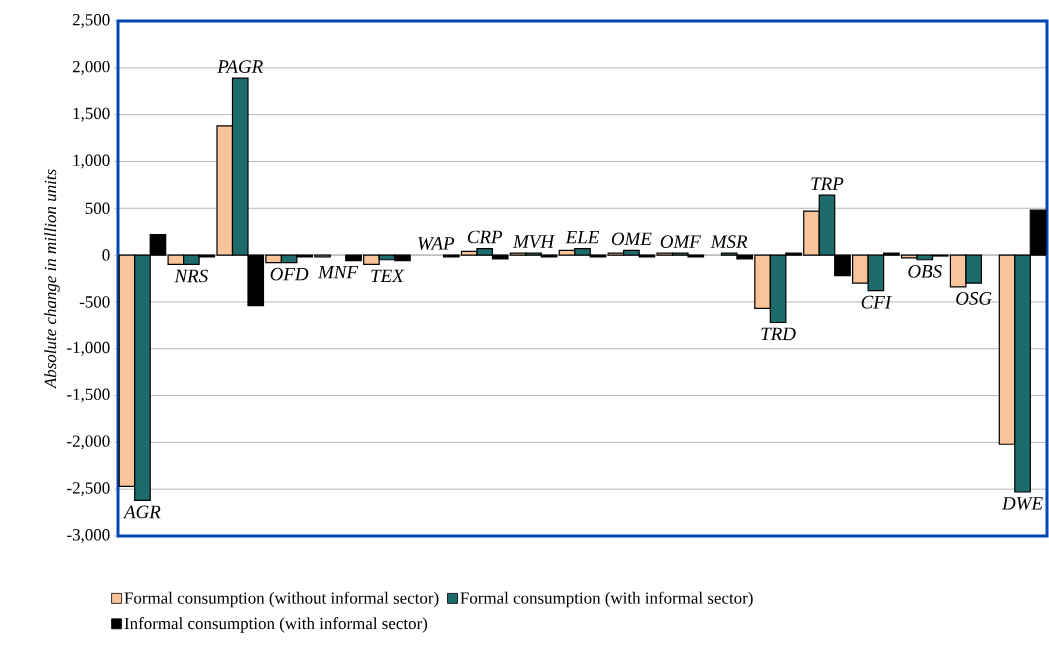 The image size is (1049, 647). I want to click on y-tick-label: -1,500, so click(88, 395).